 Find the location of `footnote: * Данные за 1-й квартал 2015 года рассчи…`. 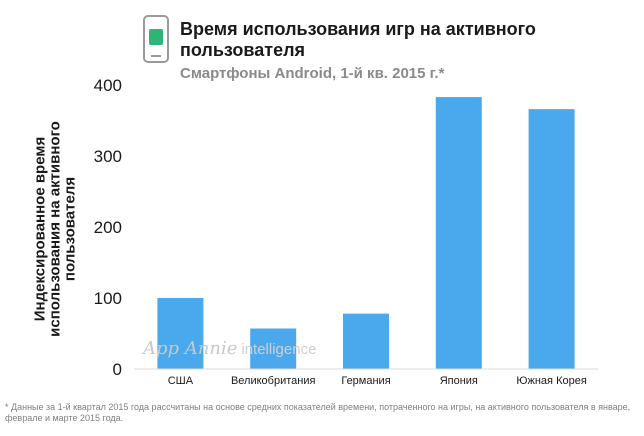

footnote: * Данные за 1-й квартал 2015 года рассчи… is located at coordinates (318, 412).